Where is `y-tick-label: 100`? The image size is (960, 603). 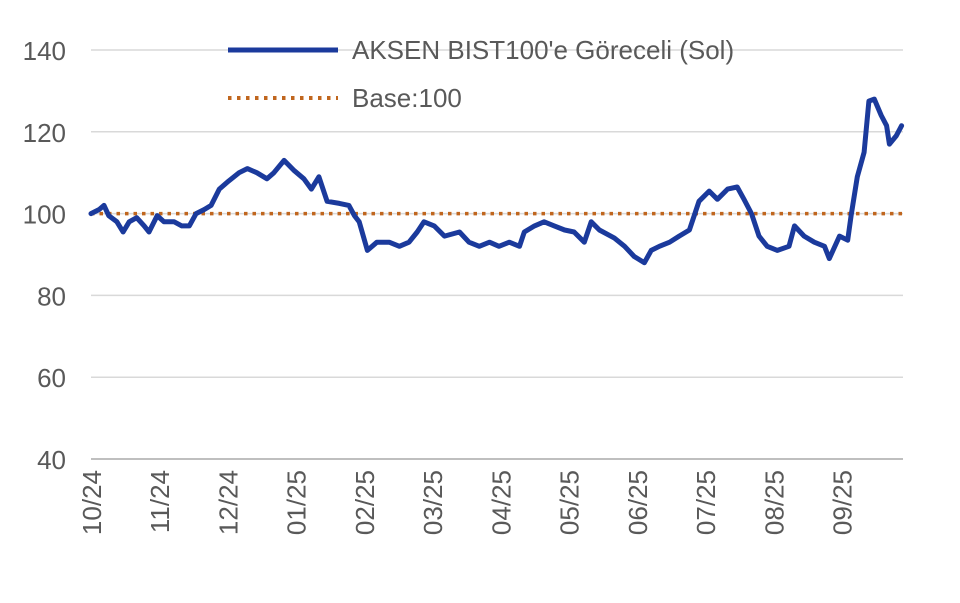
y-tick-label: 100 is located at coordinates (44, 215).